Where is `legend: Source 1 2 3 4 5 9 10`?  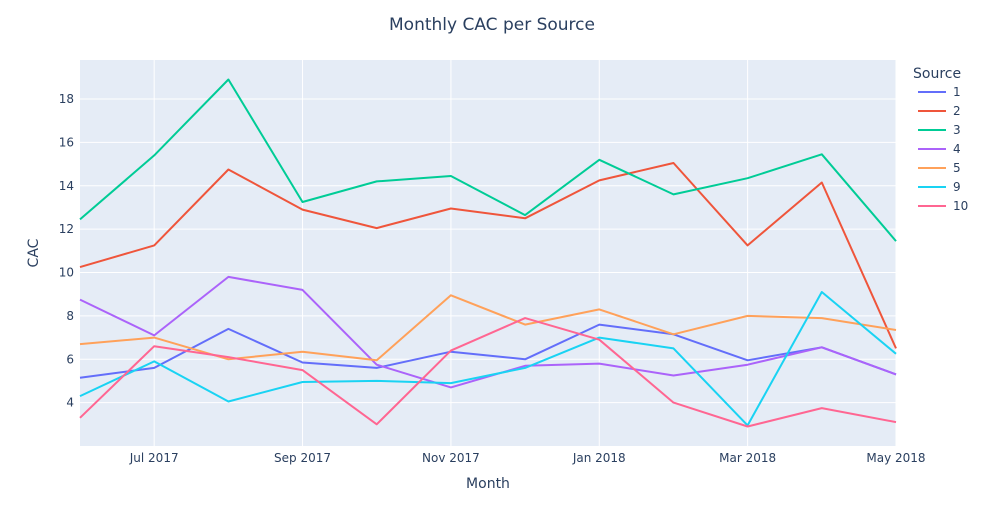
legend: Source 1 2 3 4 5 9 10 is located at coordinates (940, 139).